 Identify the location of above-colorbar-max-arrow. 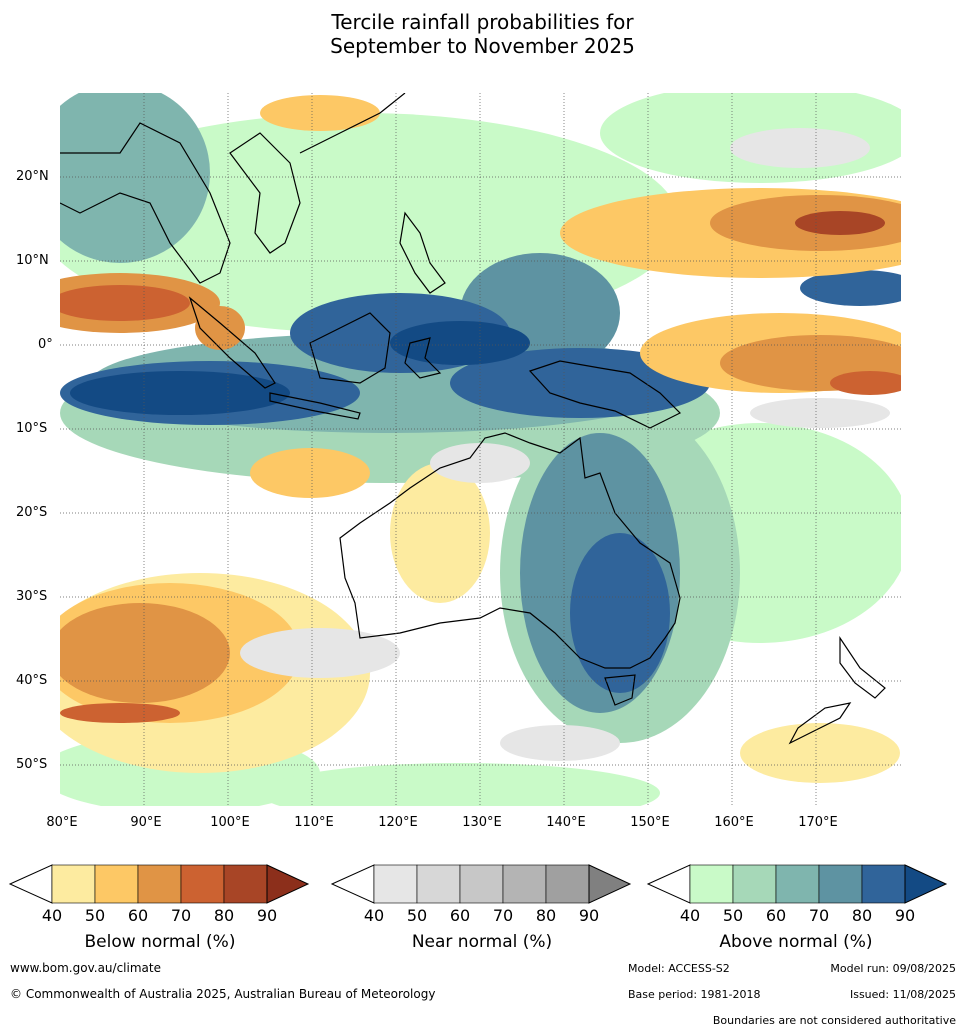
(926, 884).